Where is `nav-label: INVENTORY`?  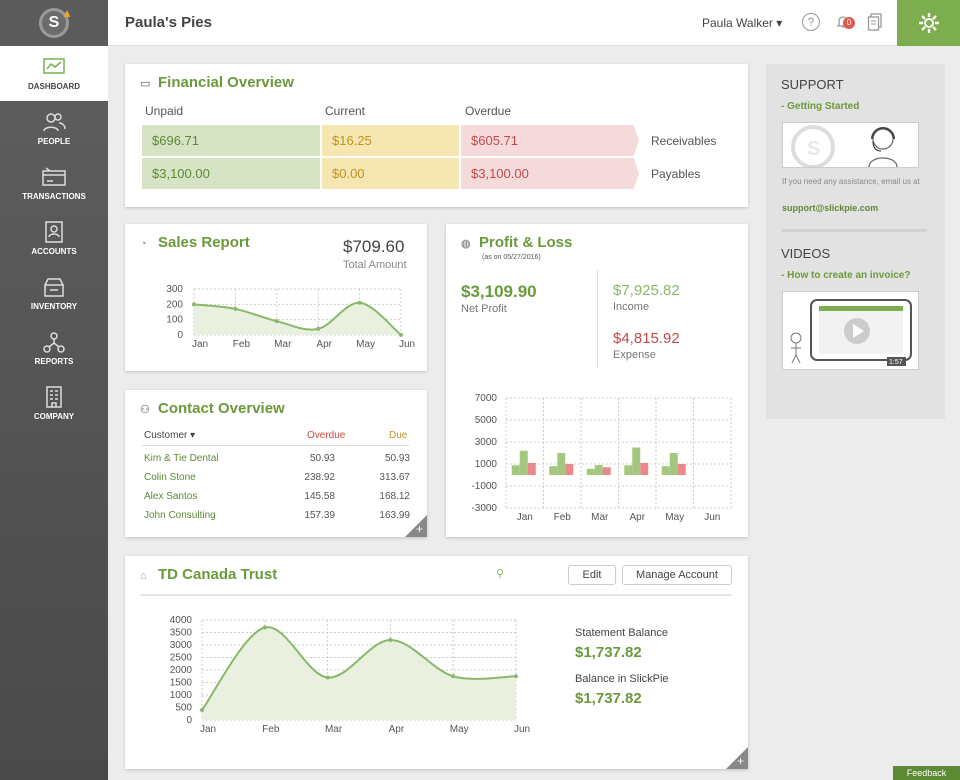
nav-label: INVENTORY is located at coordinates (54, 306).